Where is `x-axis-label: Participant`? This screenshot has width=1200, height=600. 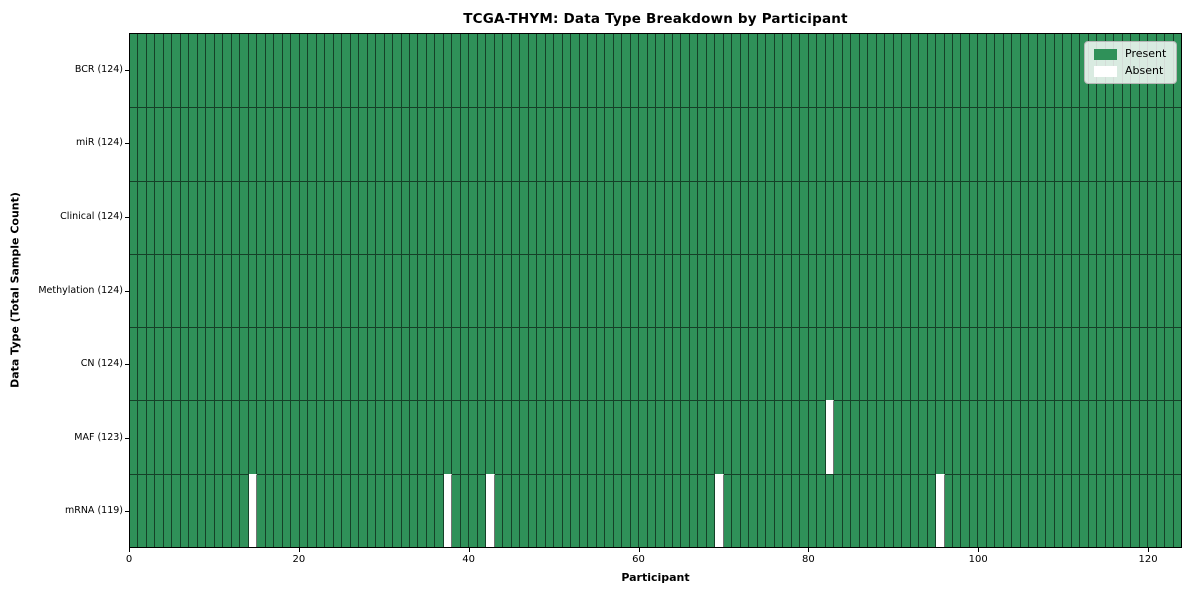 x-axis-label: Participant is located at coordinates (655, 577).